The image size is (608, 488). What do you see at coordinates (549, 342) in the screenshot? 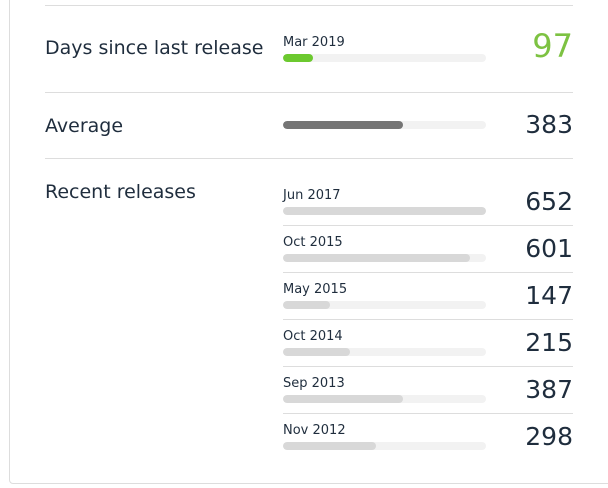
I see `release-days-value: 215` at bounding box center [549, 342].